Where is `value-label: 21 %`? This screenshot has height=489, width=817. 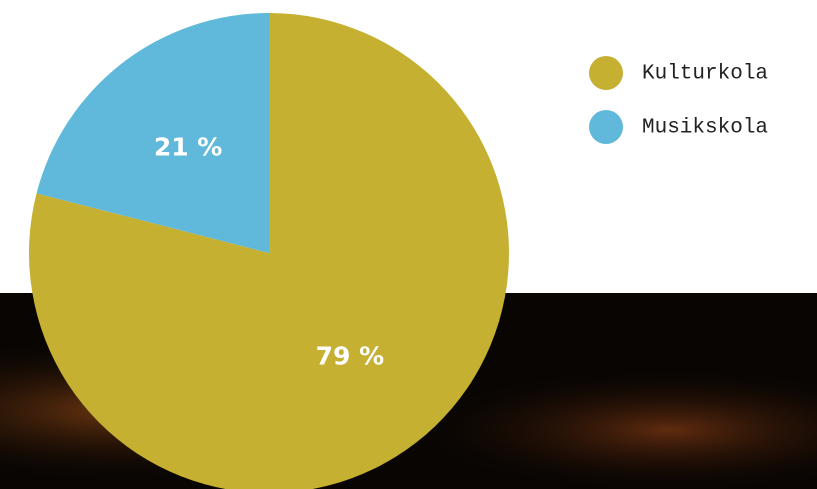
value-label: 21 % is located at coordinates (188, 147).